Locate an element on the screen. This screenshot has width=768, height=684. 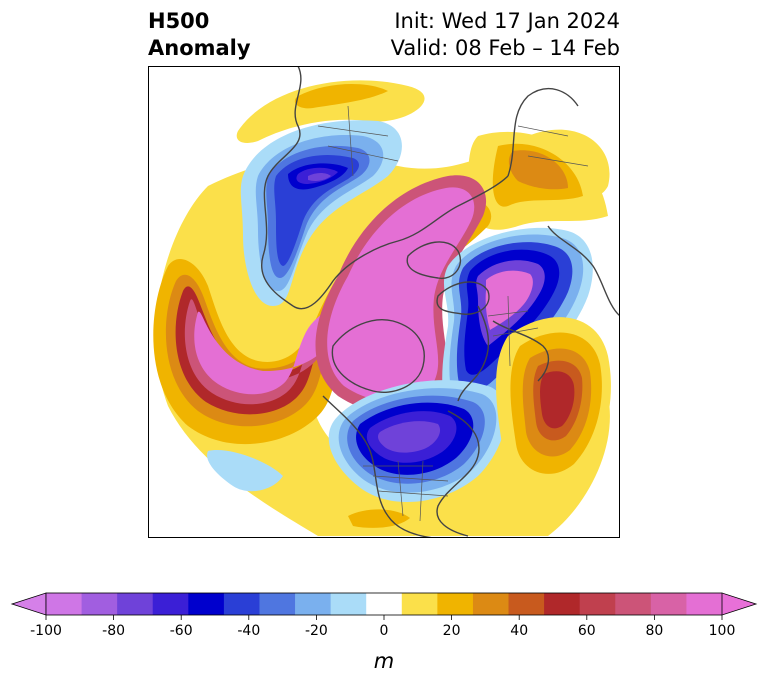
valid-range: Valid: 08 Feb – 14 Feb is located at coordinates (505, 48).